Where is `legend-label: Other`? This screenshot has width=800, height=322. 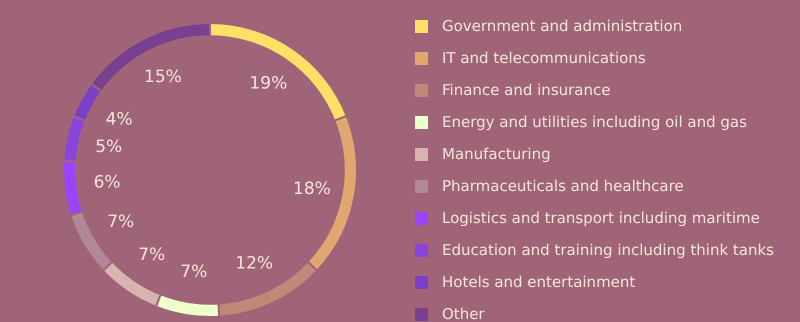
legend-label: Other is located at coordinates (463, 313).